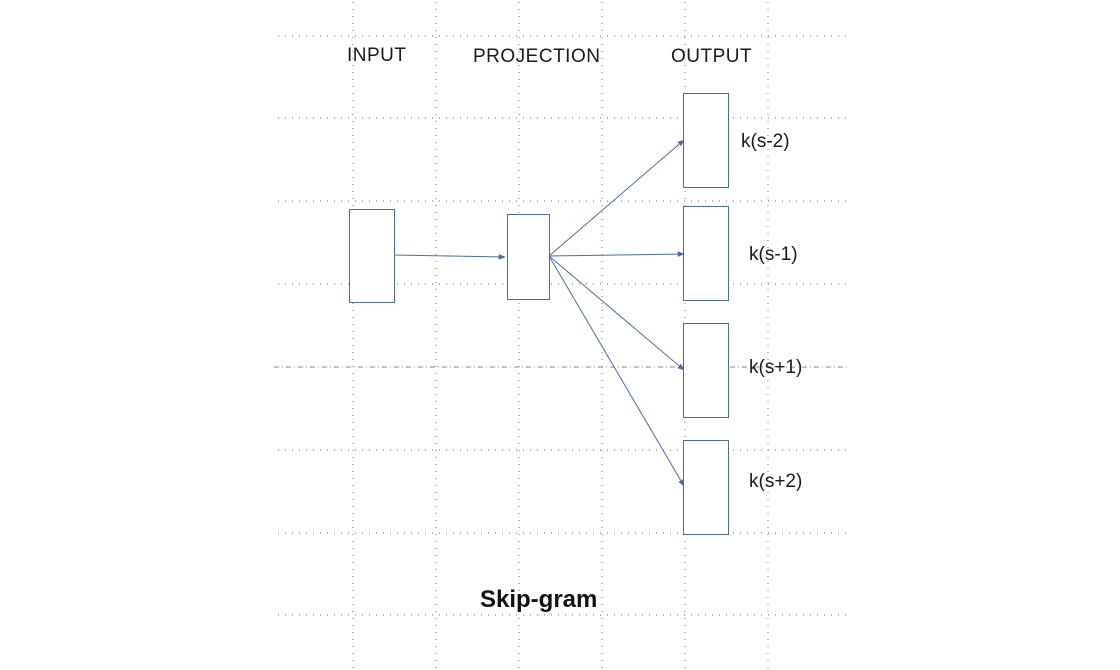  Describe the element at coordinates (765, 141) in the screenshot. I see `output-label-1: k(s-2)` at that location.